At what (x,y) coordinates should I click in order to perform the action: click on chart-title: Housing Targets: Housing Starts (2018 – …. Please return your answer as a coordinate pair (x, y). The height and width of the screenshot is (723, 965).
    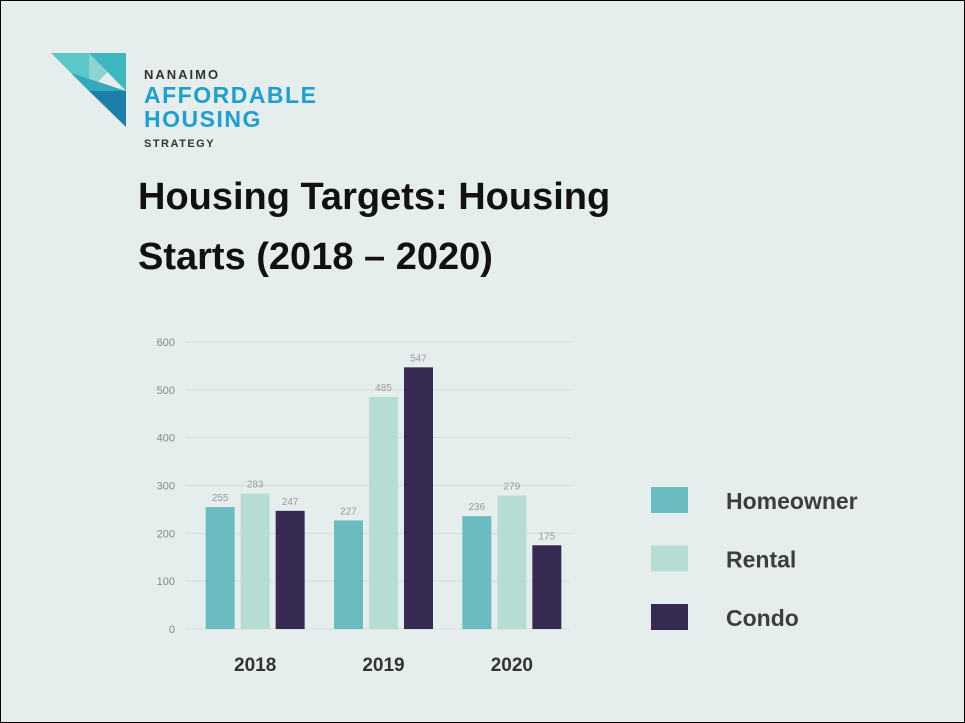
    Looking at the image, I should click on (374, 227).